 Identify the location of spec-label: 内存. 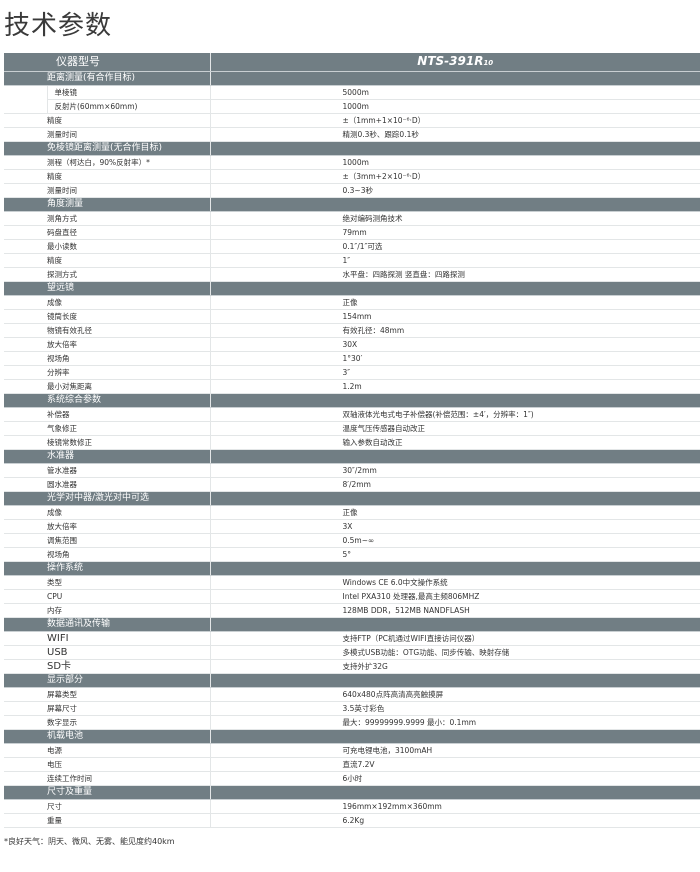
(107, 610).